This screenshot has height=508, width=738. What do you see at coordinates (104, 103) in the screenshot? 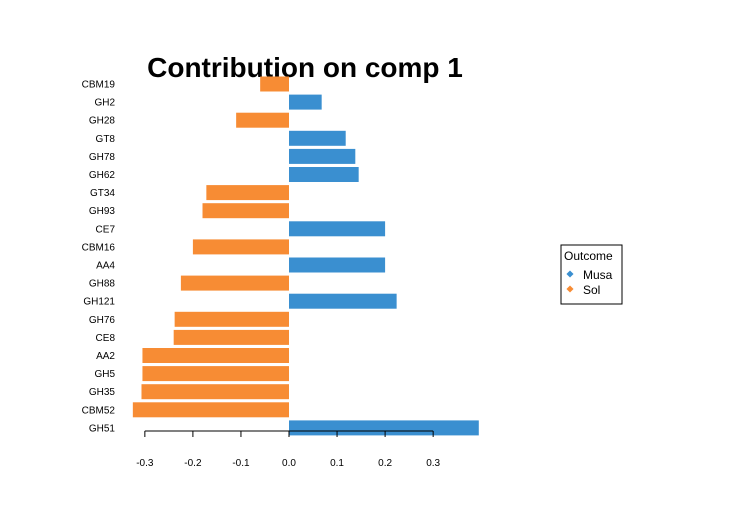
I see `category-label: GH2` at bounding box center [104, 103].